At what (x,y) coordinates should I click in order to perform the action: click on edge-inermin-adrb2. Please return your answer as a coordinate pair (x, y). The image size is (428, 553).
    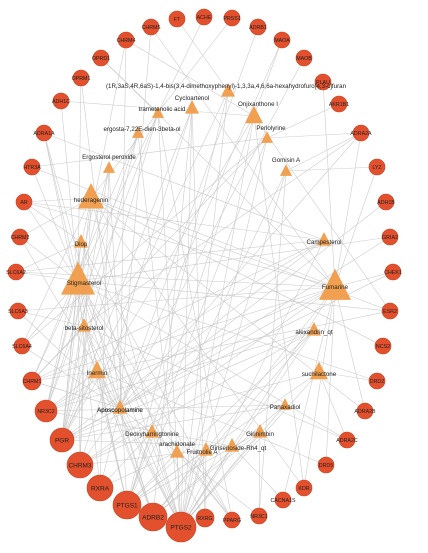
    Looking at the image, I should click on (125, 444).